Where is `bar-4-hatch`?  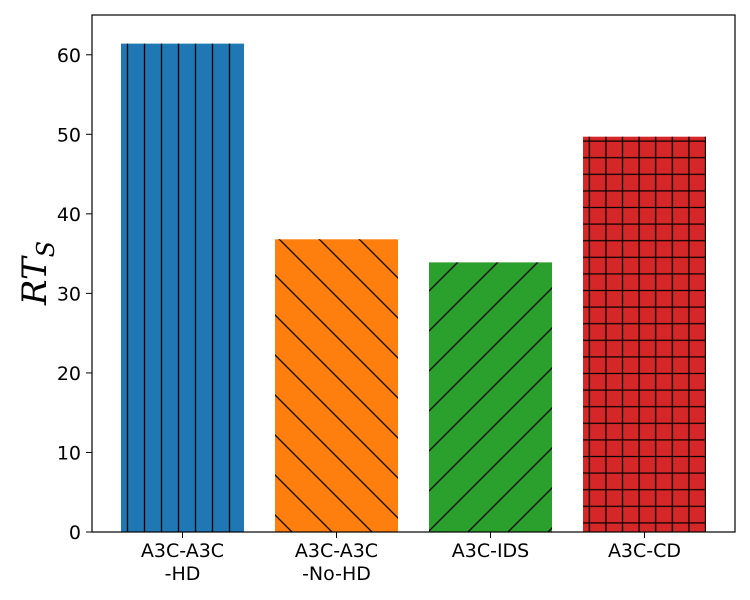
bar-4-hatch is located at coordinates (644, 334).